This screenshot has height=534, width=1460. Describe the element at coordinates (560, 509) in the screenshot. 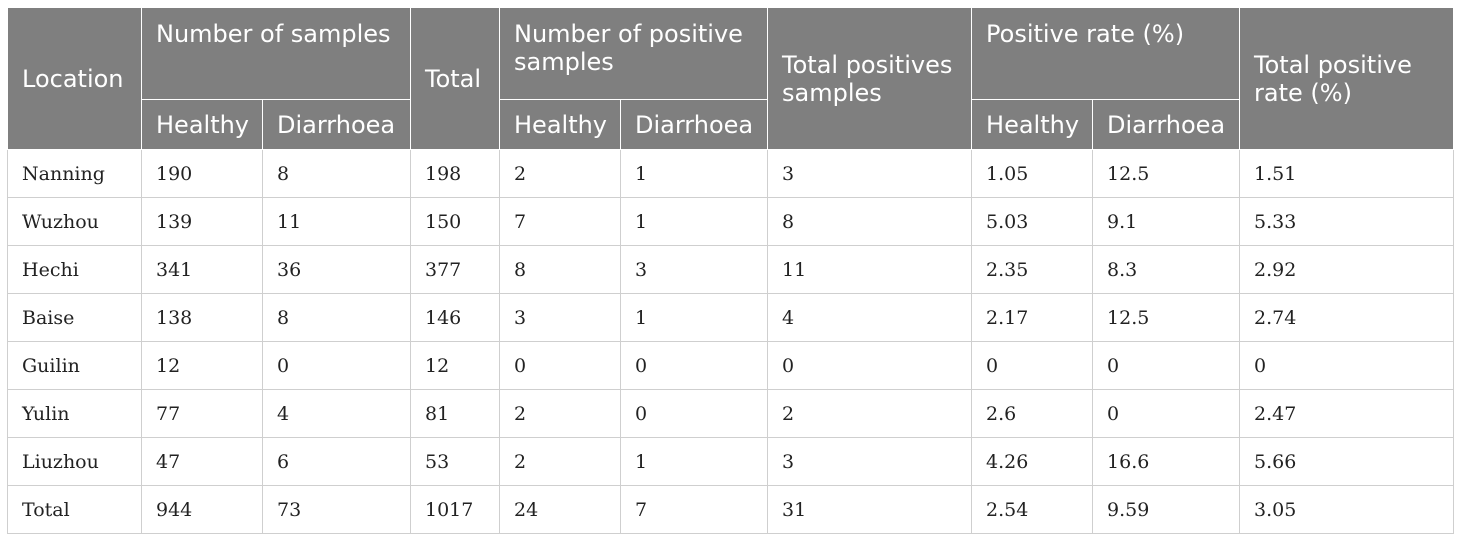

I see `cell-np-healthy: 24` at that location.